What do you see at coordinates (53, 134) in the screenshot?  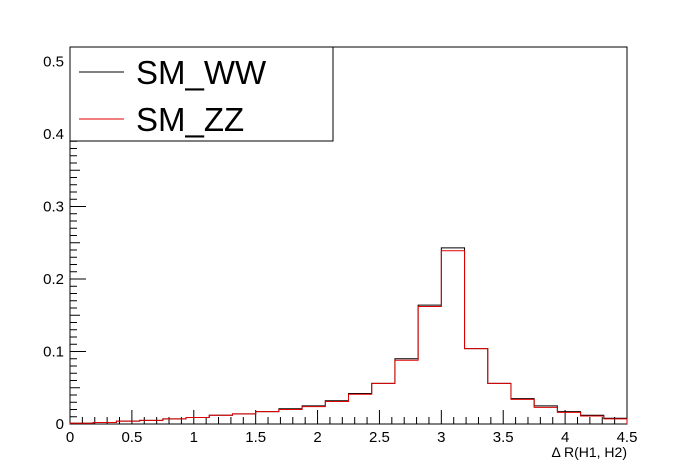 I see `y-tick-label: 0.4` at bounding box center [53, 134].